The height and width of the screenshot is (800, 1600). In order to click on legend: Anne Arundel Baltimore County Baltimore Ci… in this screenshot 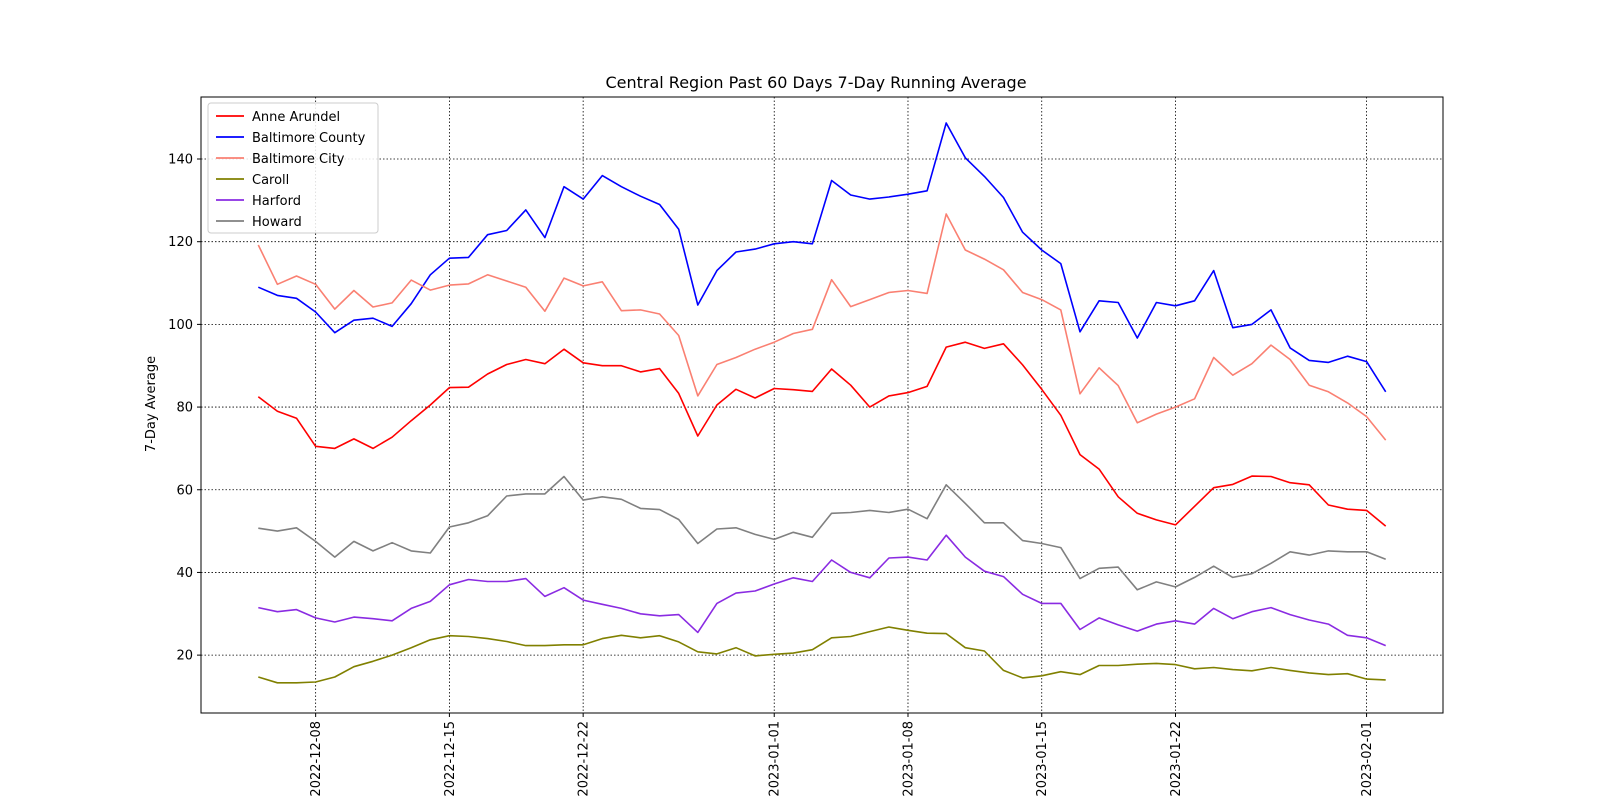, I will do `click(293, 168)`.